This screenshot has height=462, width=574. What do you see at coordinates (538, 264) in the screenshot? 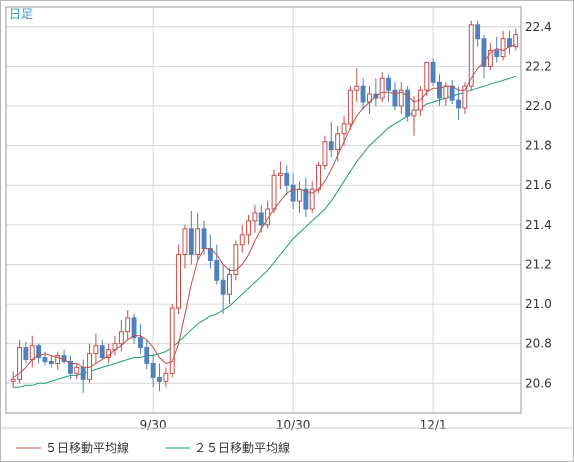
I see `y-tick-label: 21.2` at bounding box center [538, 264].